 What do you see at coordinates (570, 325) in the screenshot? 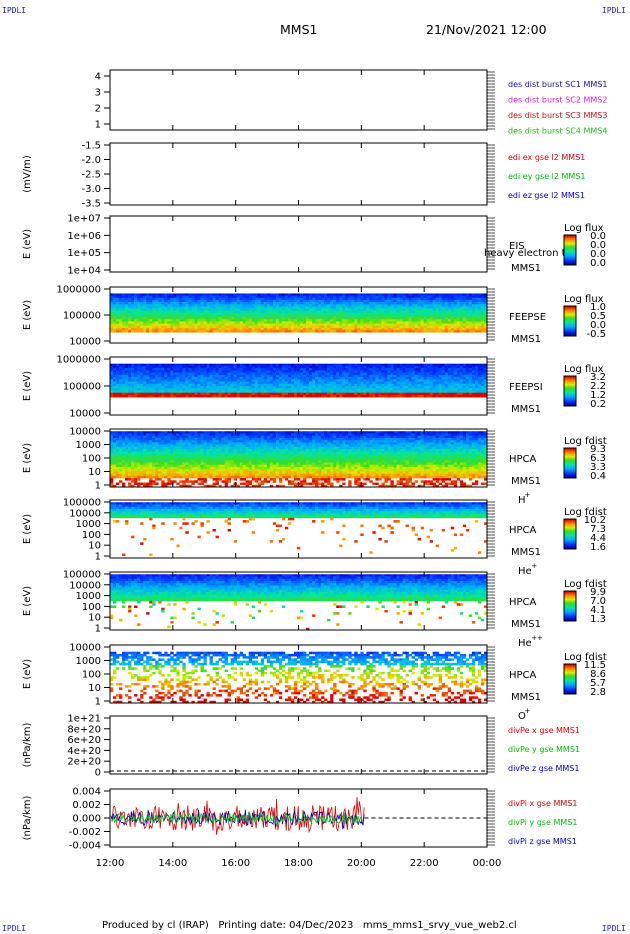
I see `colorbar-slice` at bounding box center [570, 325].